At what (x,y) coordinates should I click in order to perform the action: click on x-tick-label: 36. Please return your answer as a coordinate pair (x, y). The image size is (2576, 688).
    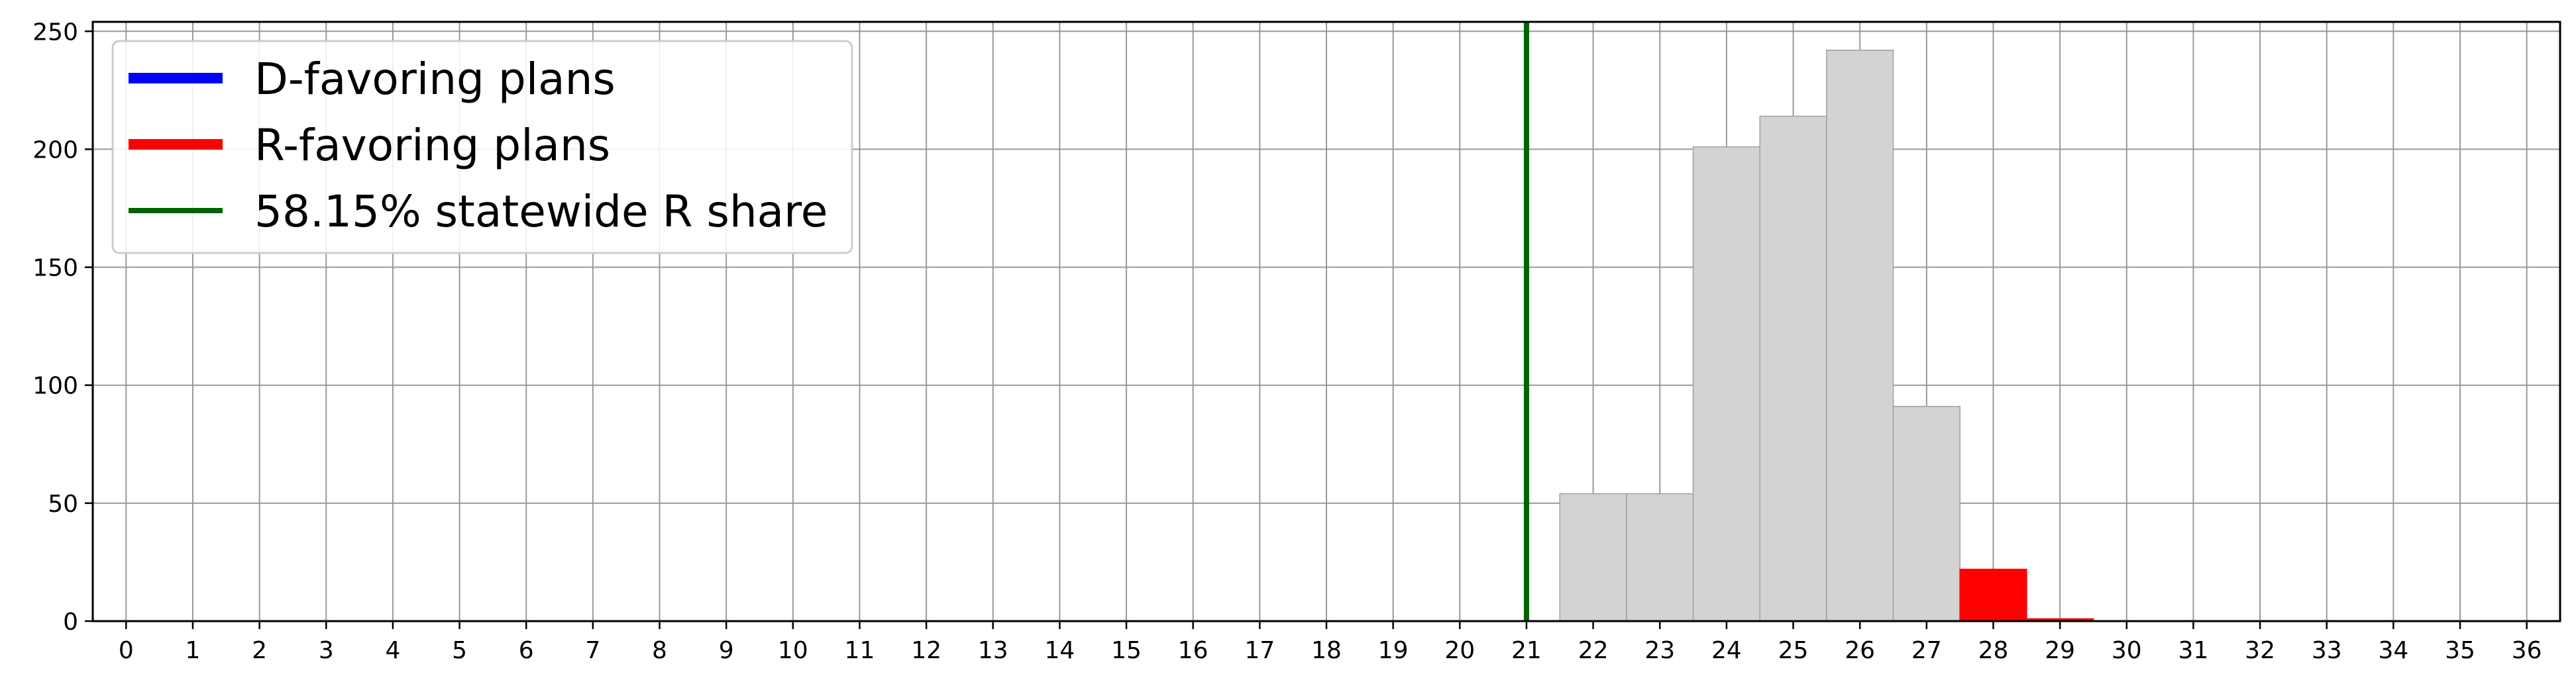
    Looking at the image, I should click on (2527, 650).